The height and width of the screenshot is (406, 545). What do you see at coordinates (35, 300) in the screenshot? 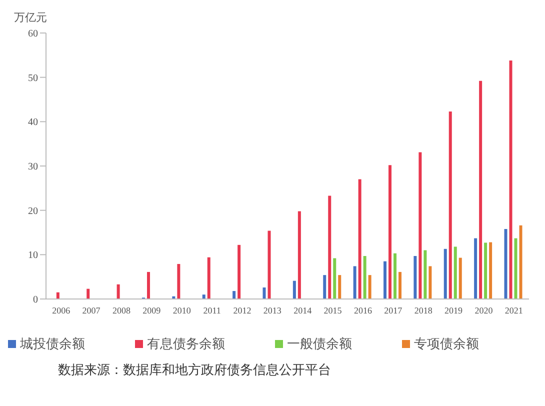
I see `y-tick-label: 0` at bounding box center [35, 300].